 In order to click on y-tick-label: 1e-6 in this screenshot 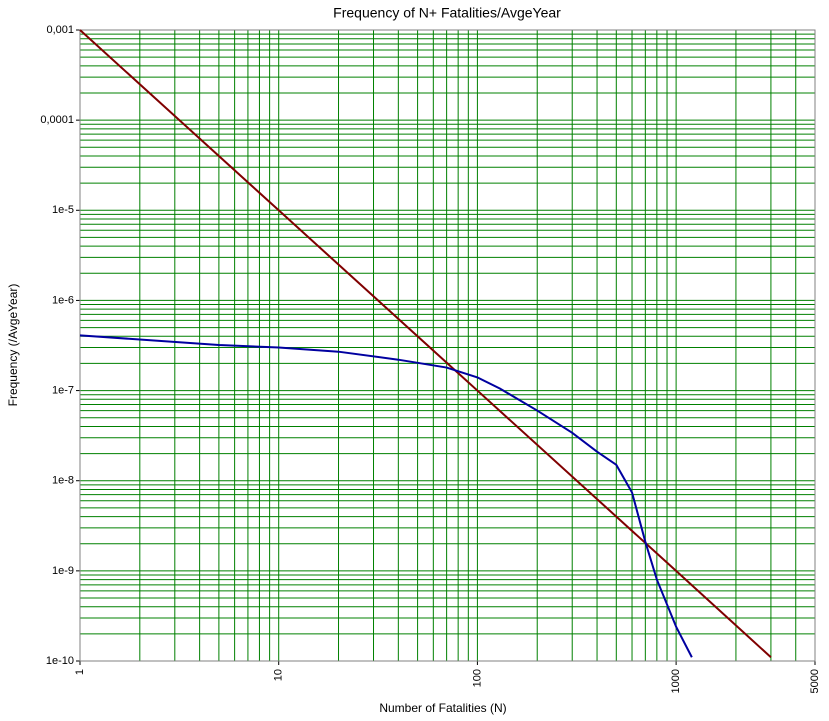, I will do `click(63, 300)`.